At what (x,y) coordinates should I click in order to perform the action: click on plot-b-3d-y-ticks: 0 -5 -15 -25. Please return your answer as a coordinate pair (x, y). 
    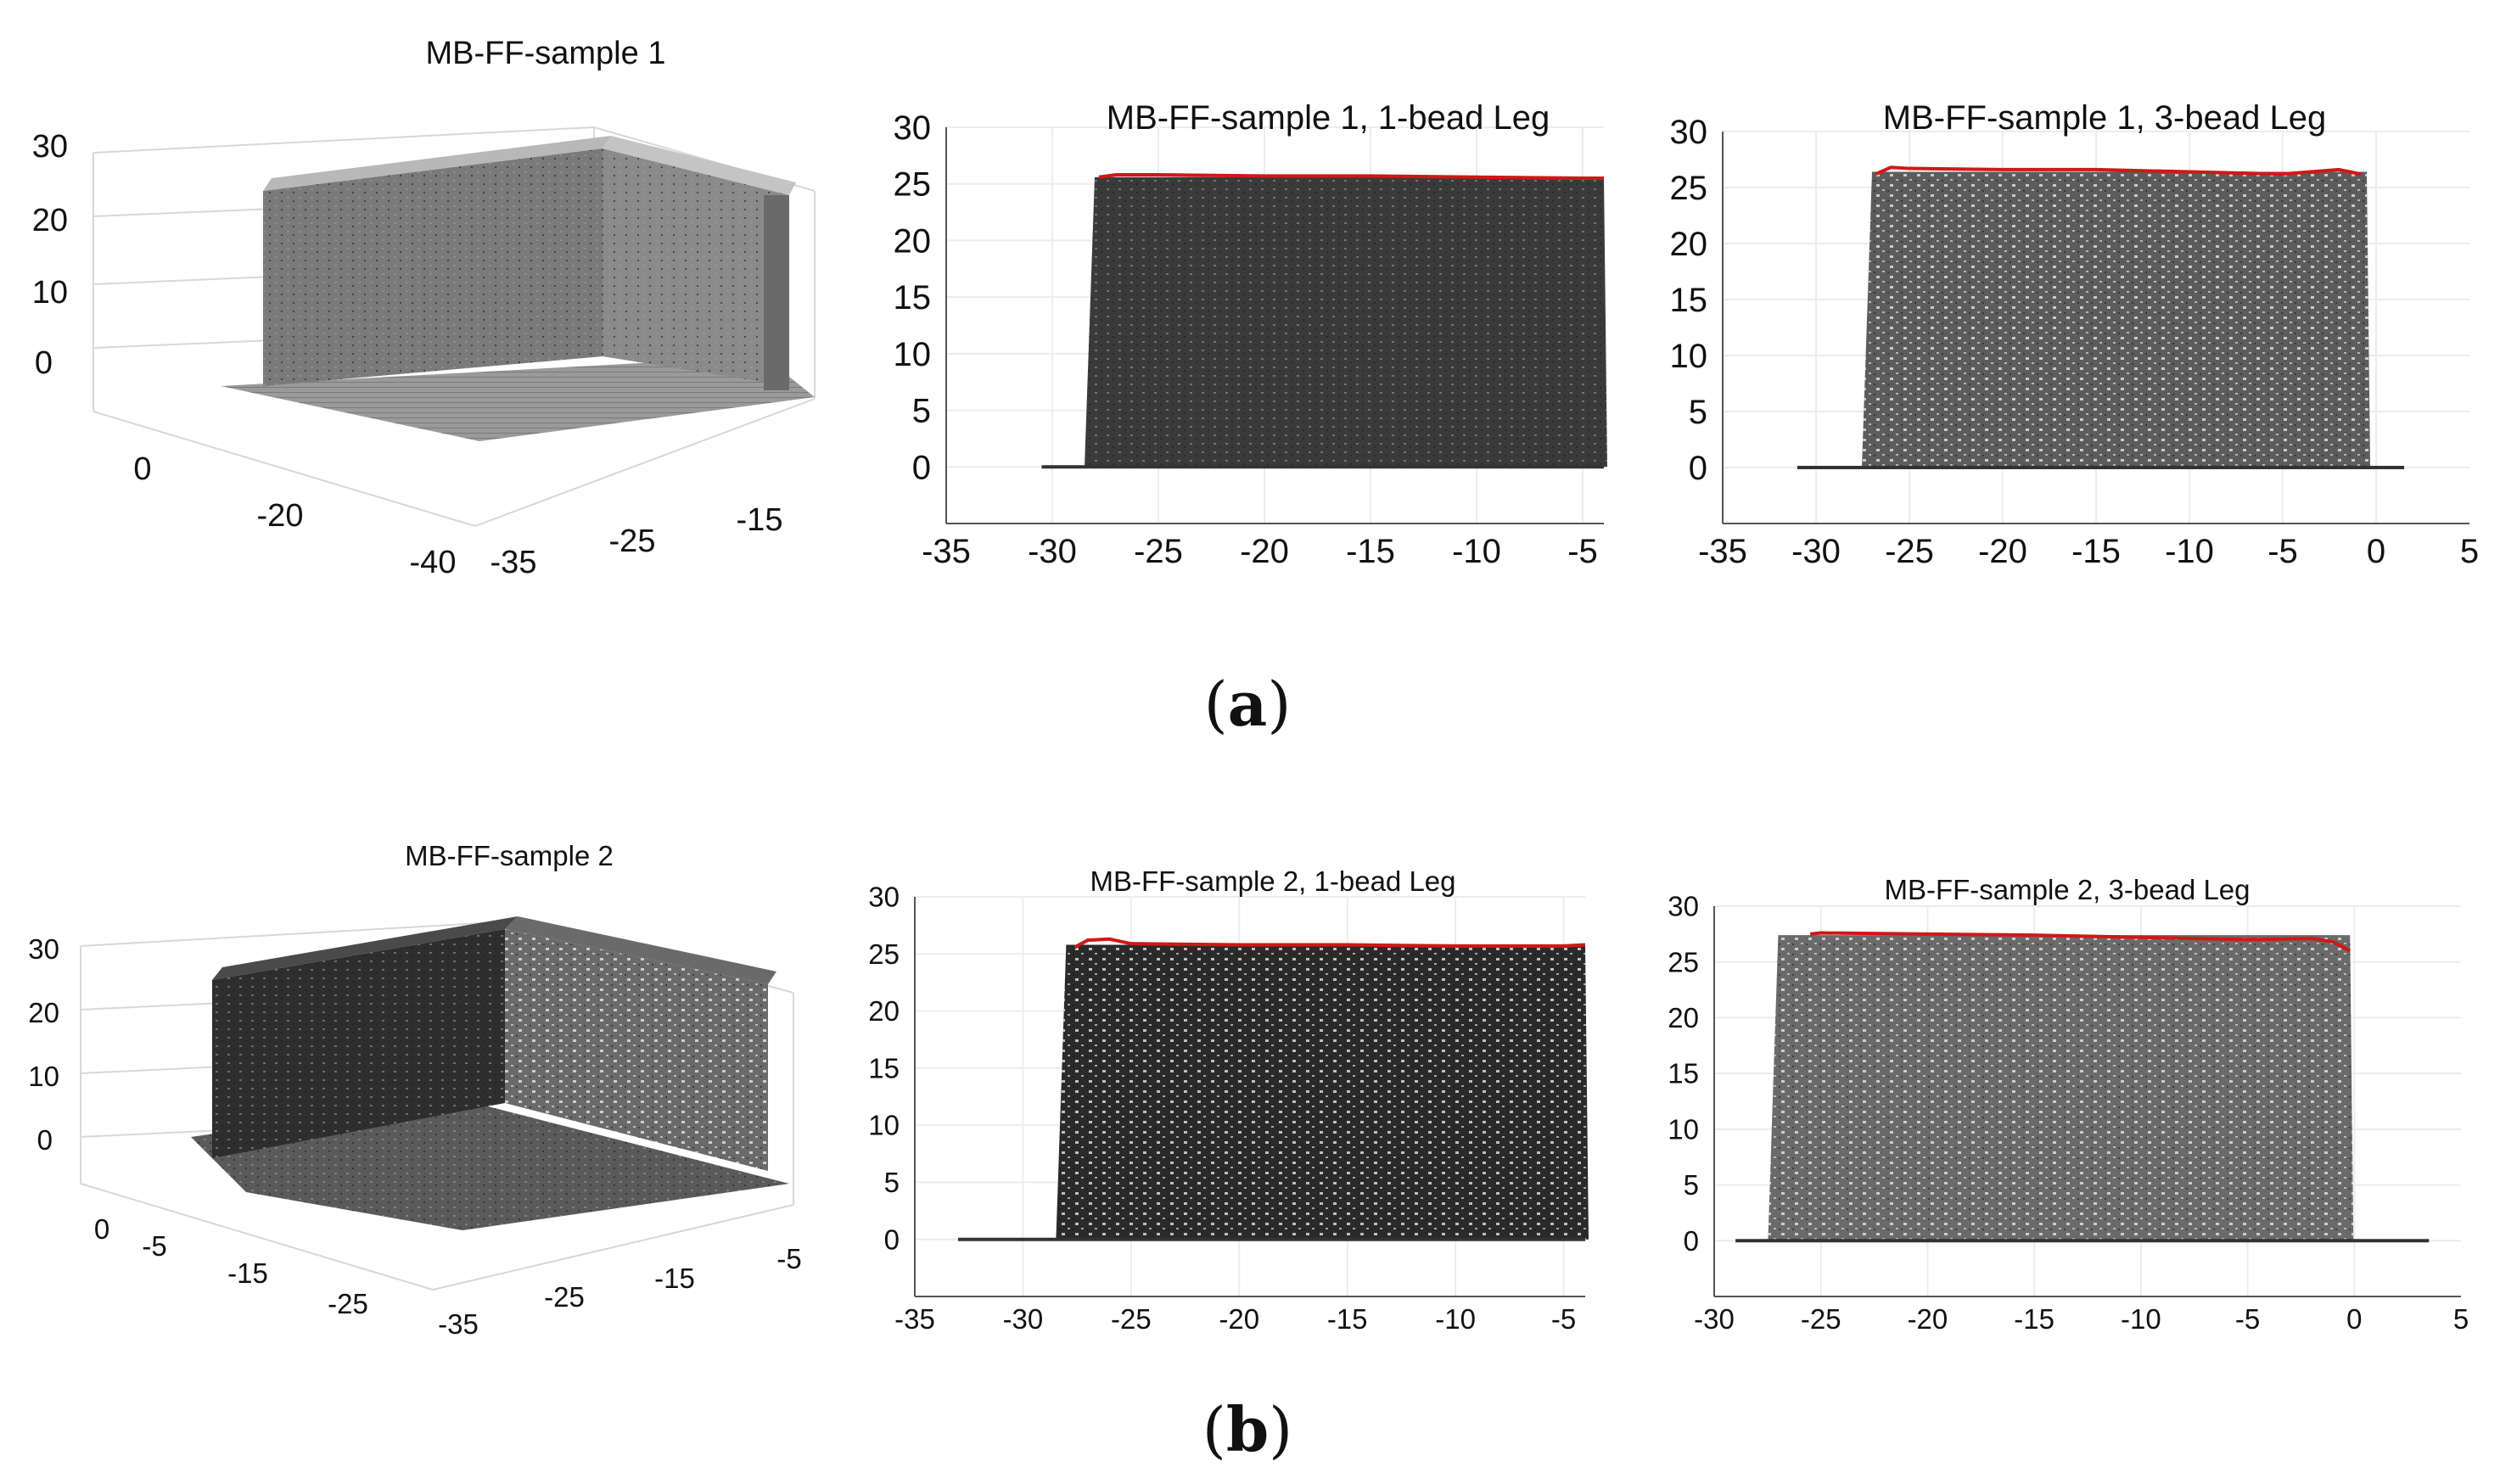
    Looking at the image, I should click on (231, 1266).